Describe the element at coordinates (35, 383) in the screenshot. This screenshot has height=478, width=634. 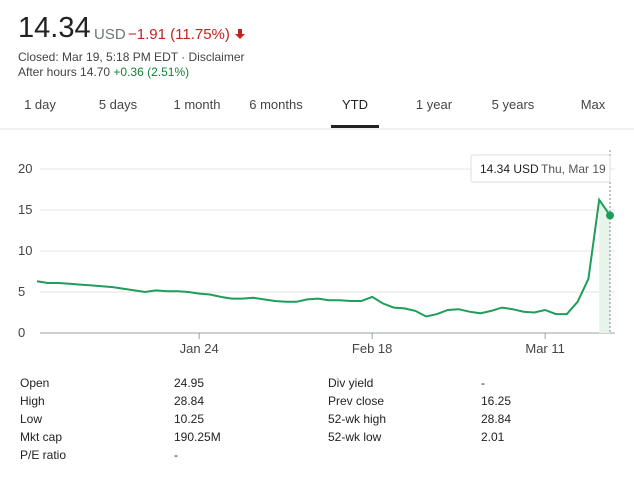
I see `stat-label: Open` at that location.